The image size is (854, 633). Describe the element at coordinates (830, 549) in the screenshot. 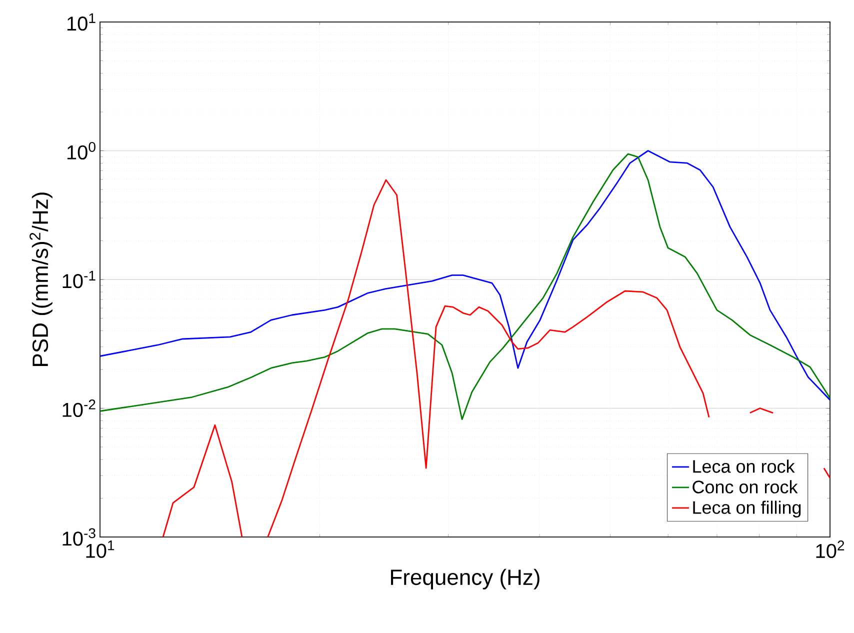

I see `x-tick-label: 10$^{2}$` at that location.